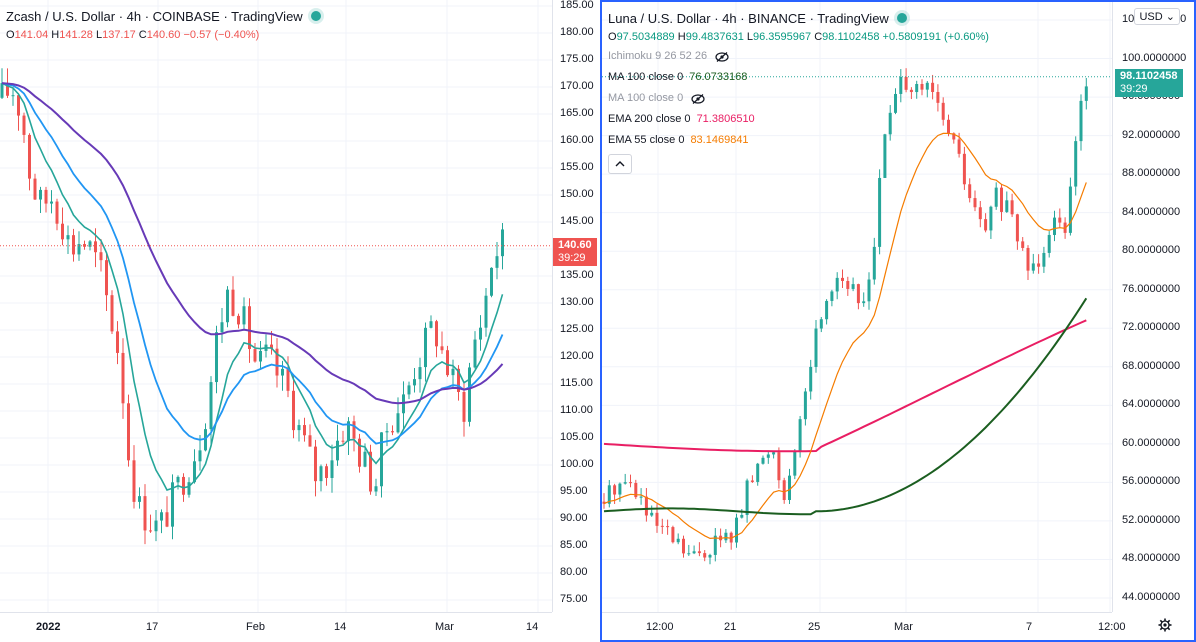 This screenshot has width=1196, height=642. What do you see at coordinates (76, 35) in the screenshot?
I see `high-value: 141.28` at bounding box center [76, 35].